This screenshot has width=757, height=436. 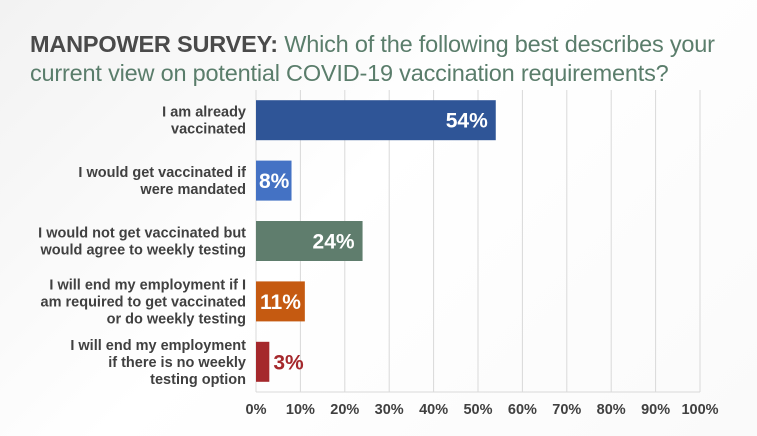 What do you see at coordinates (192, 190) in the screenshot?
I see `category-label-line: were mandated` at bounding box center [192, 190].